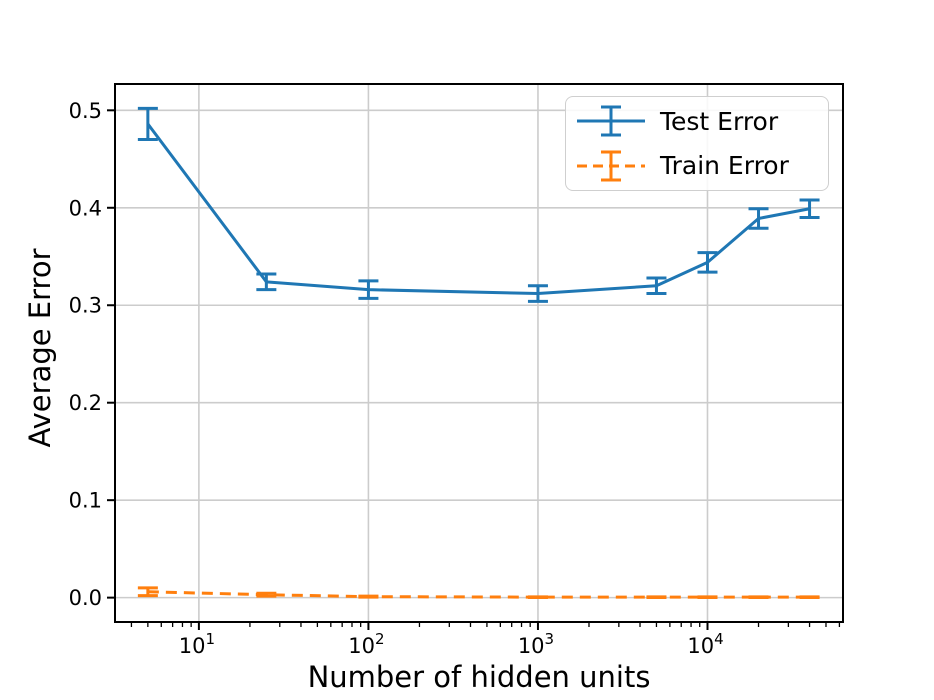  Describe the element at coordinates (719, 121) in the screenshot. I see `legend-label-test-error: Test Error` at that location.